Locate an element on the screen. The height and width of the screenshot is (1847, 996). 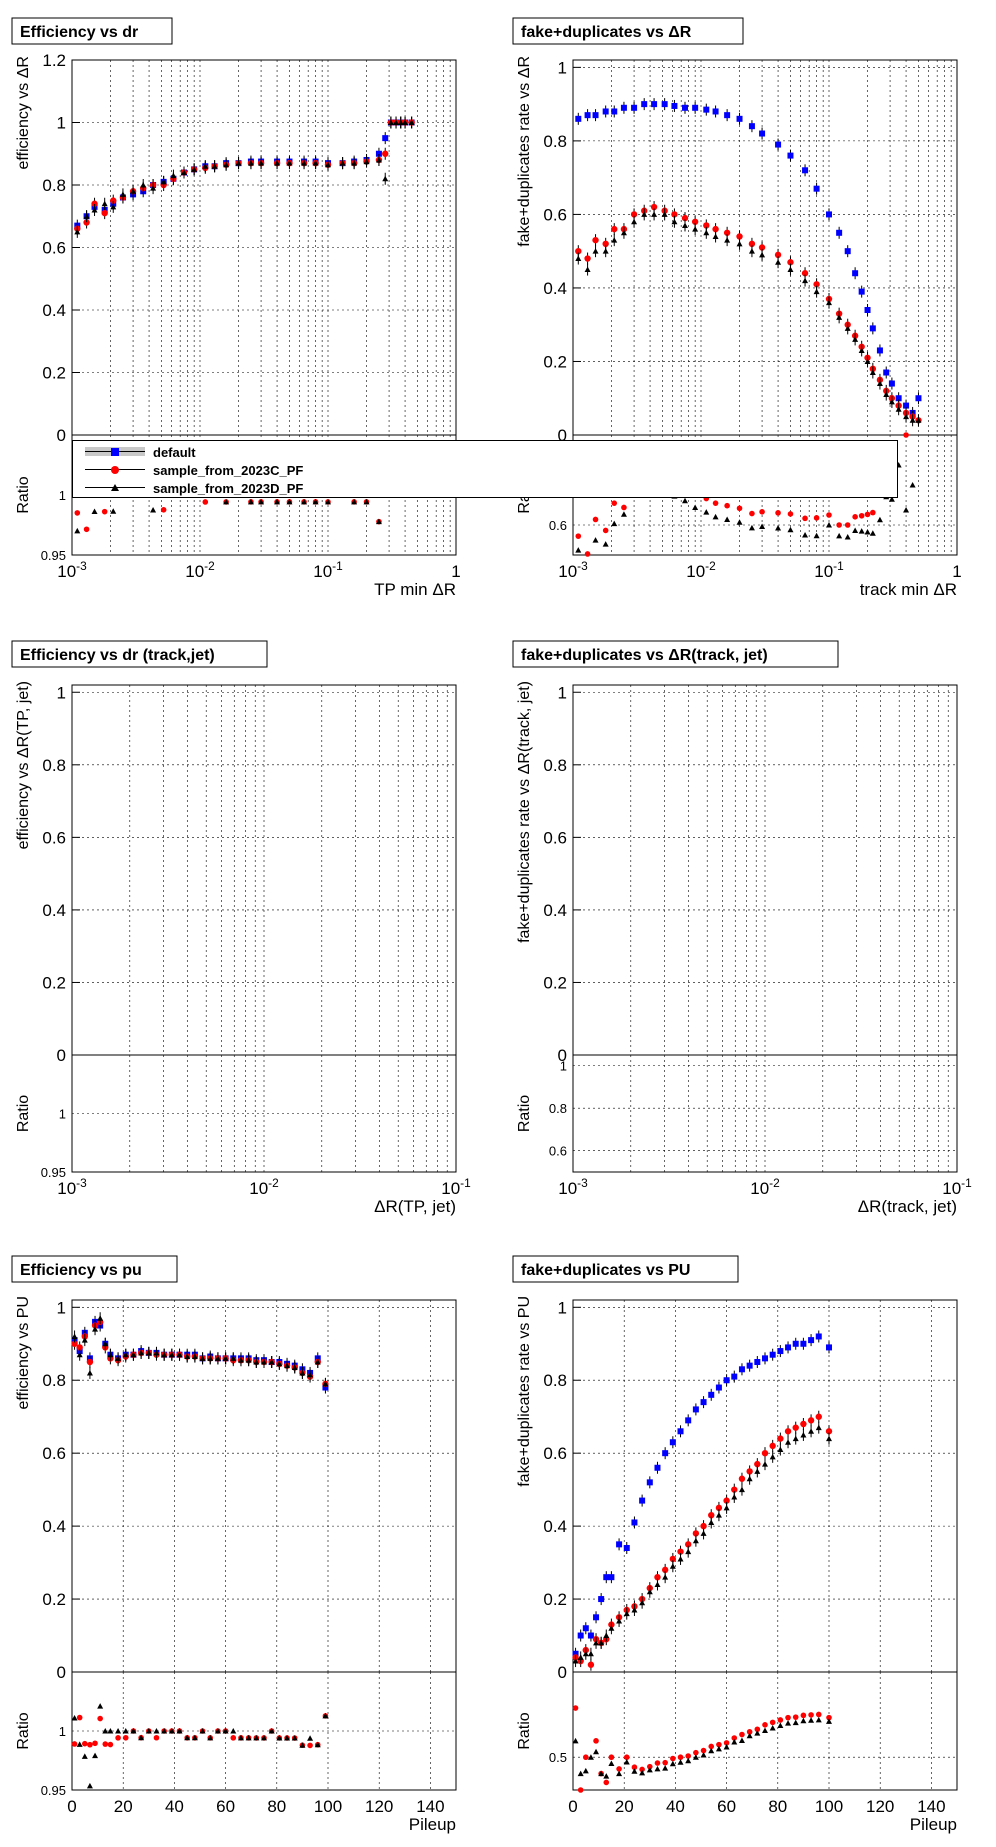
x-tick-label: 10-3 is located at coordinates (72, 570).